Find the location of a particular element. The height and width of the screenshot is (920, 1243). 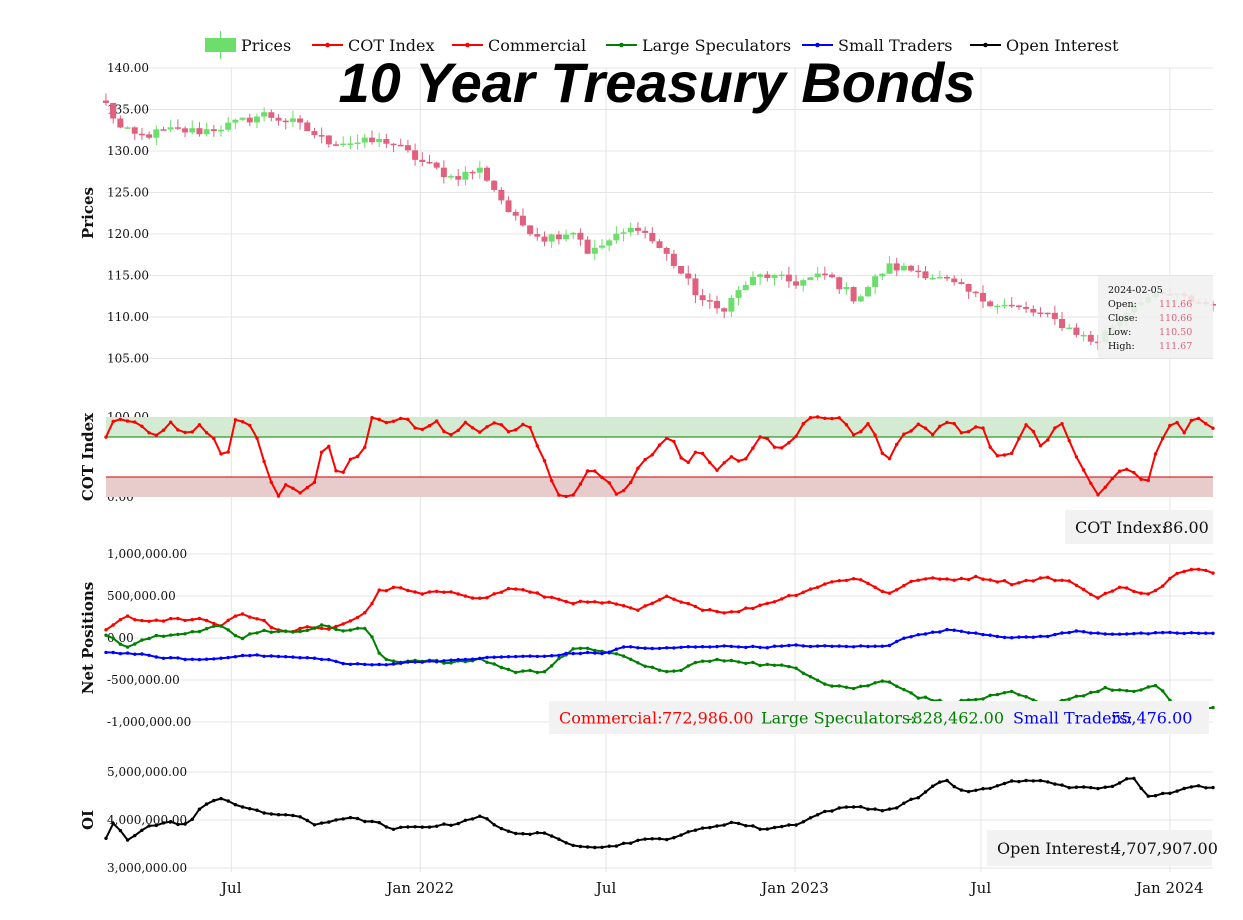

readout-label: Large Speculators: is located at coordinates (838, 718).